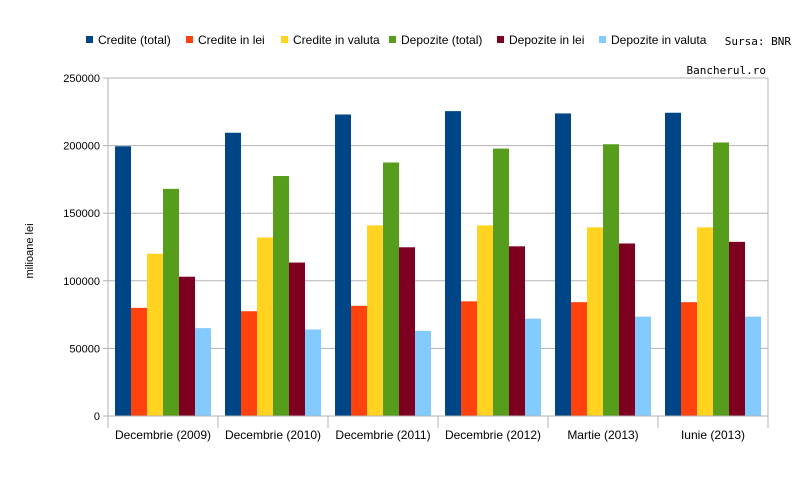 The width and height of the screenshot is (800, 480). Describe the element at coordinates (493, 435) in the screenshot. I see `x-tick-label: Decembrie (2012)` at that location.